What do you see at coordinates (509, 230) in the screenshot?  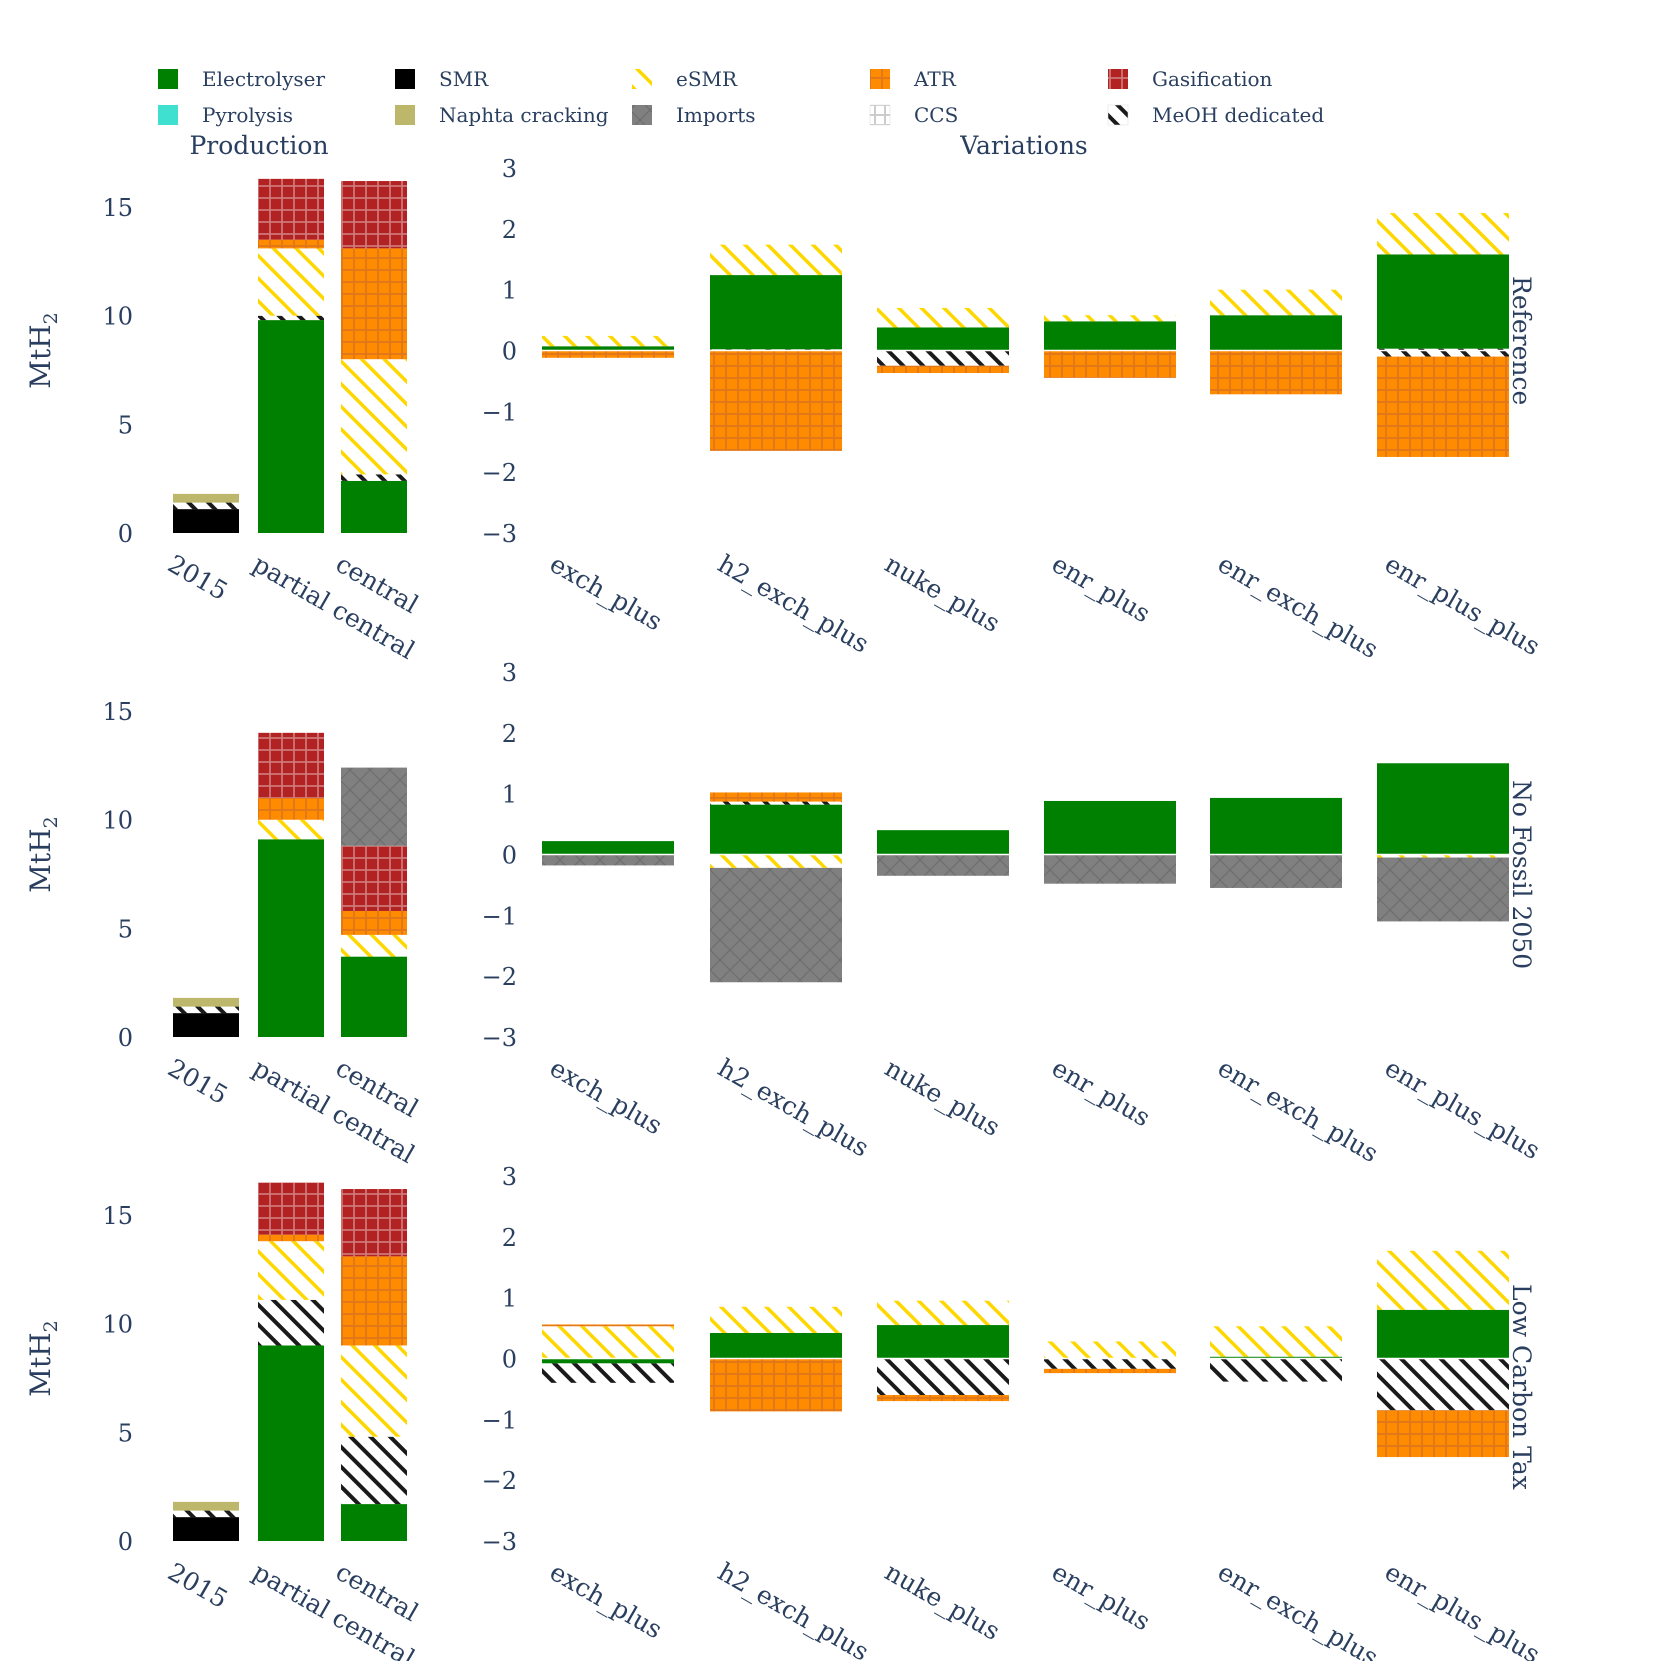 I see `variations-y-tick: 2` at bounding box center [509, 230].